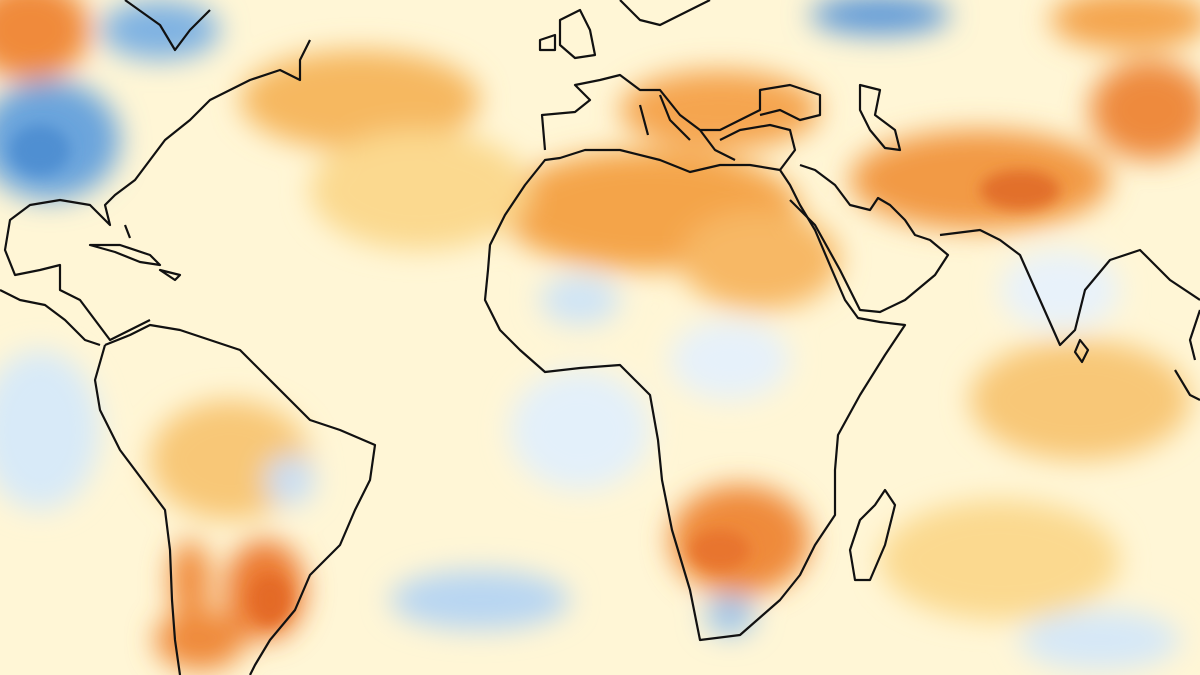  What do you see at coordinates (1187, 355) in the screenshot?
I see `asia-east` at bounding box center [1187, 355].